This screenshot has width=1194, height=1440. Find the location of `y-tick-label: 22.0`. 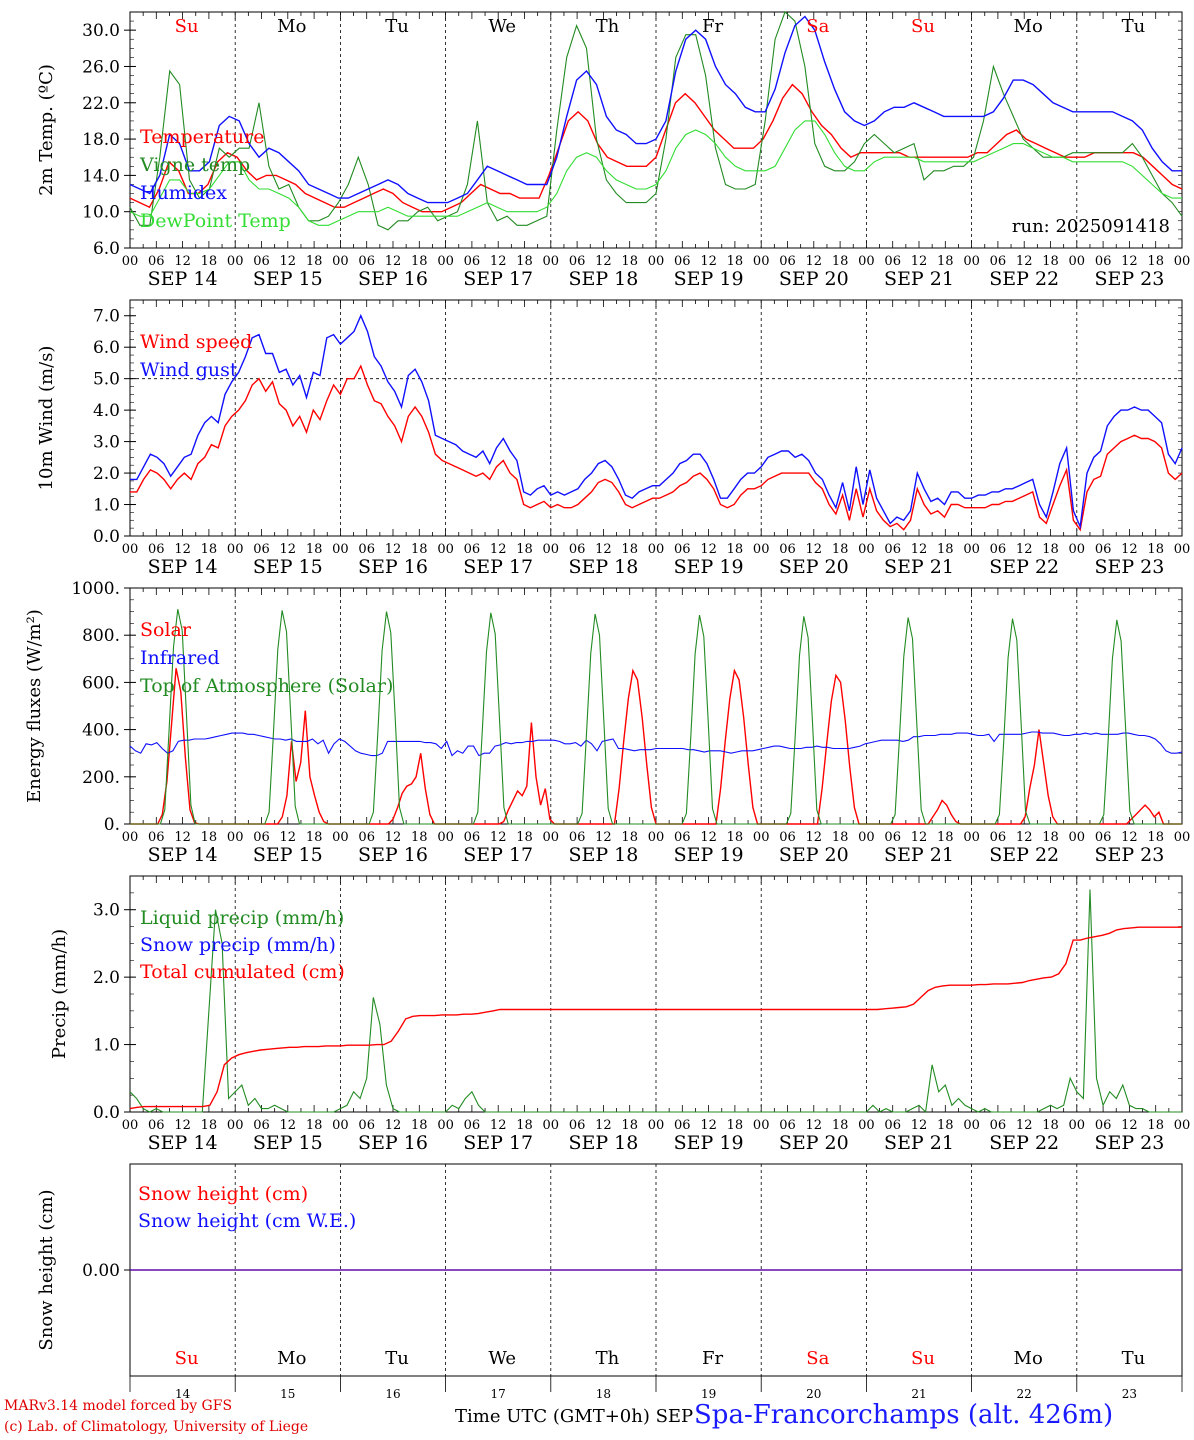

y-tick-label: 22.0 is located at coordinates (101, 104).